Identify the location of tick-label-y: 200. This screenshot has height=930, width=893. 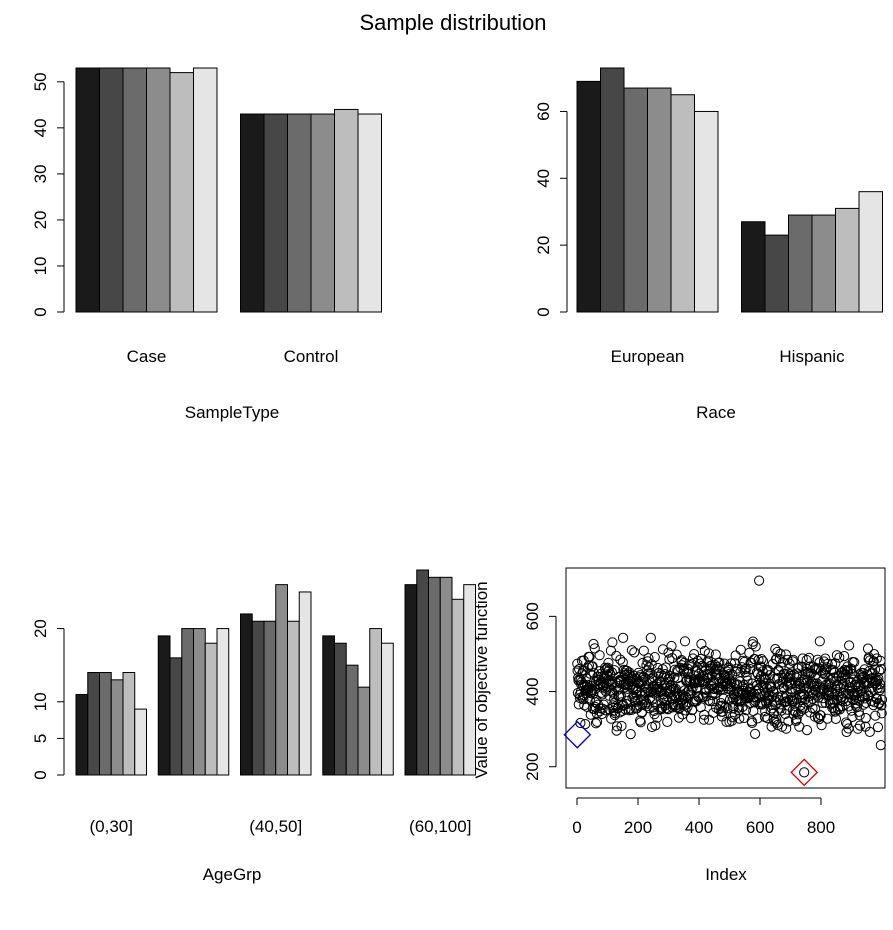
(532, 767).